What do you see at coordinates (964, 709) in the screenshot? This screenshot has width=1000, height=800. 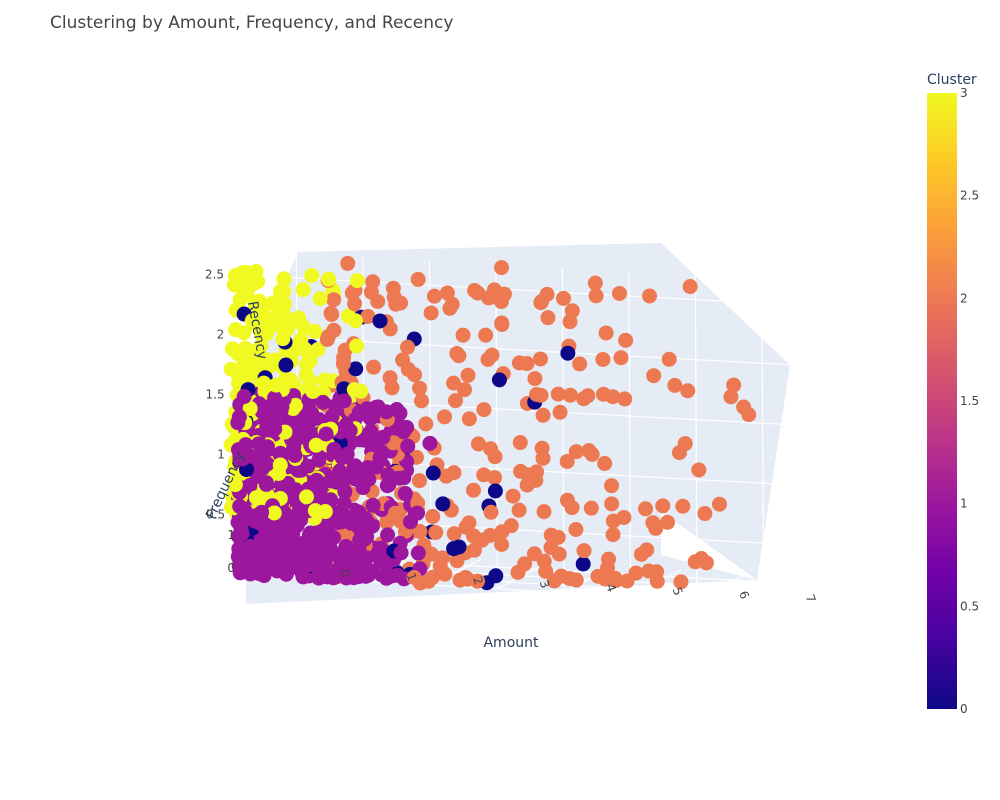 I see `colorbar-tick-label: 0` at bounding box center [964, 709].